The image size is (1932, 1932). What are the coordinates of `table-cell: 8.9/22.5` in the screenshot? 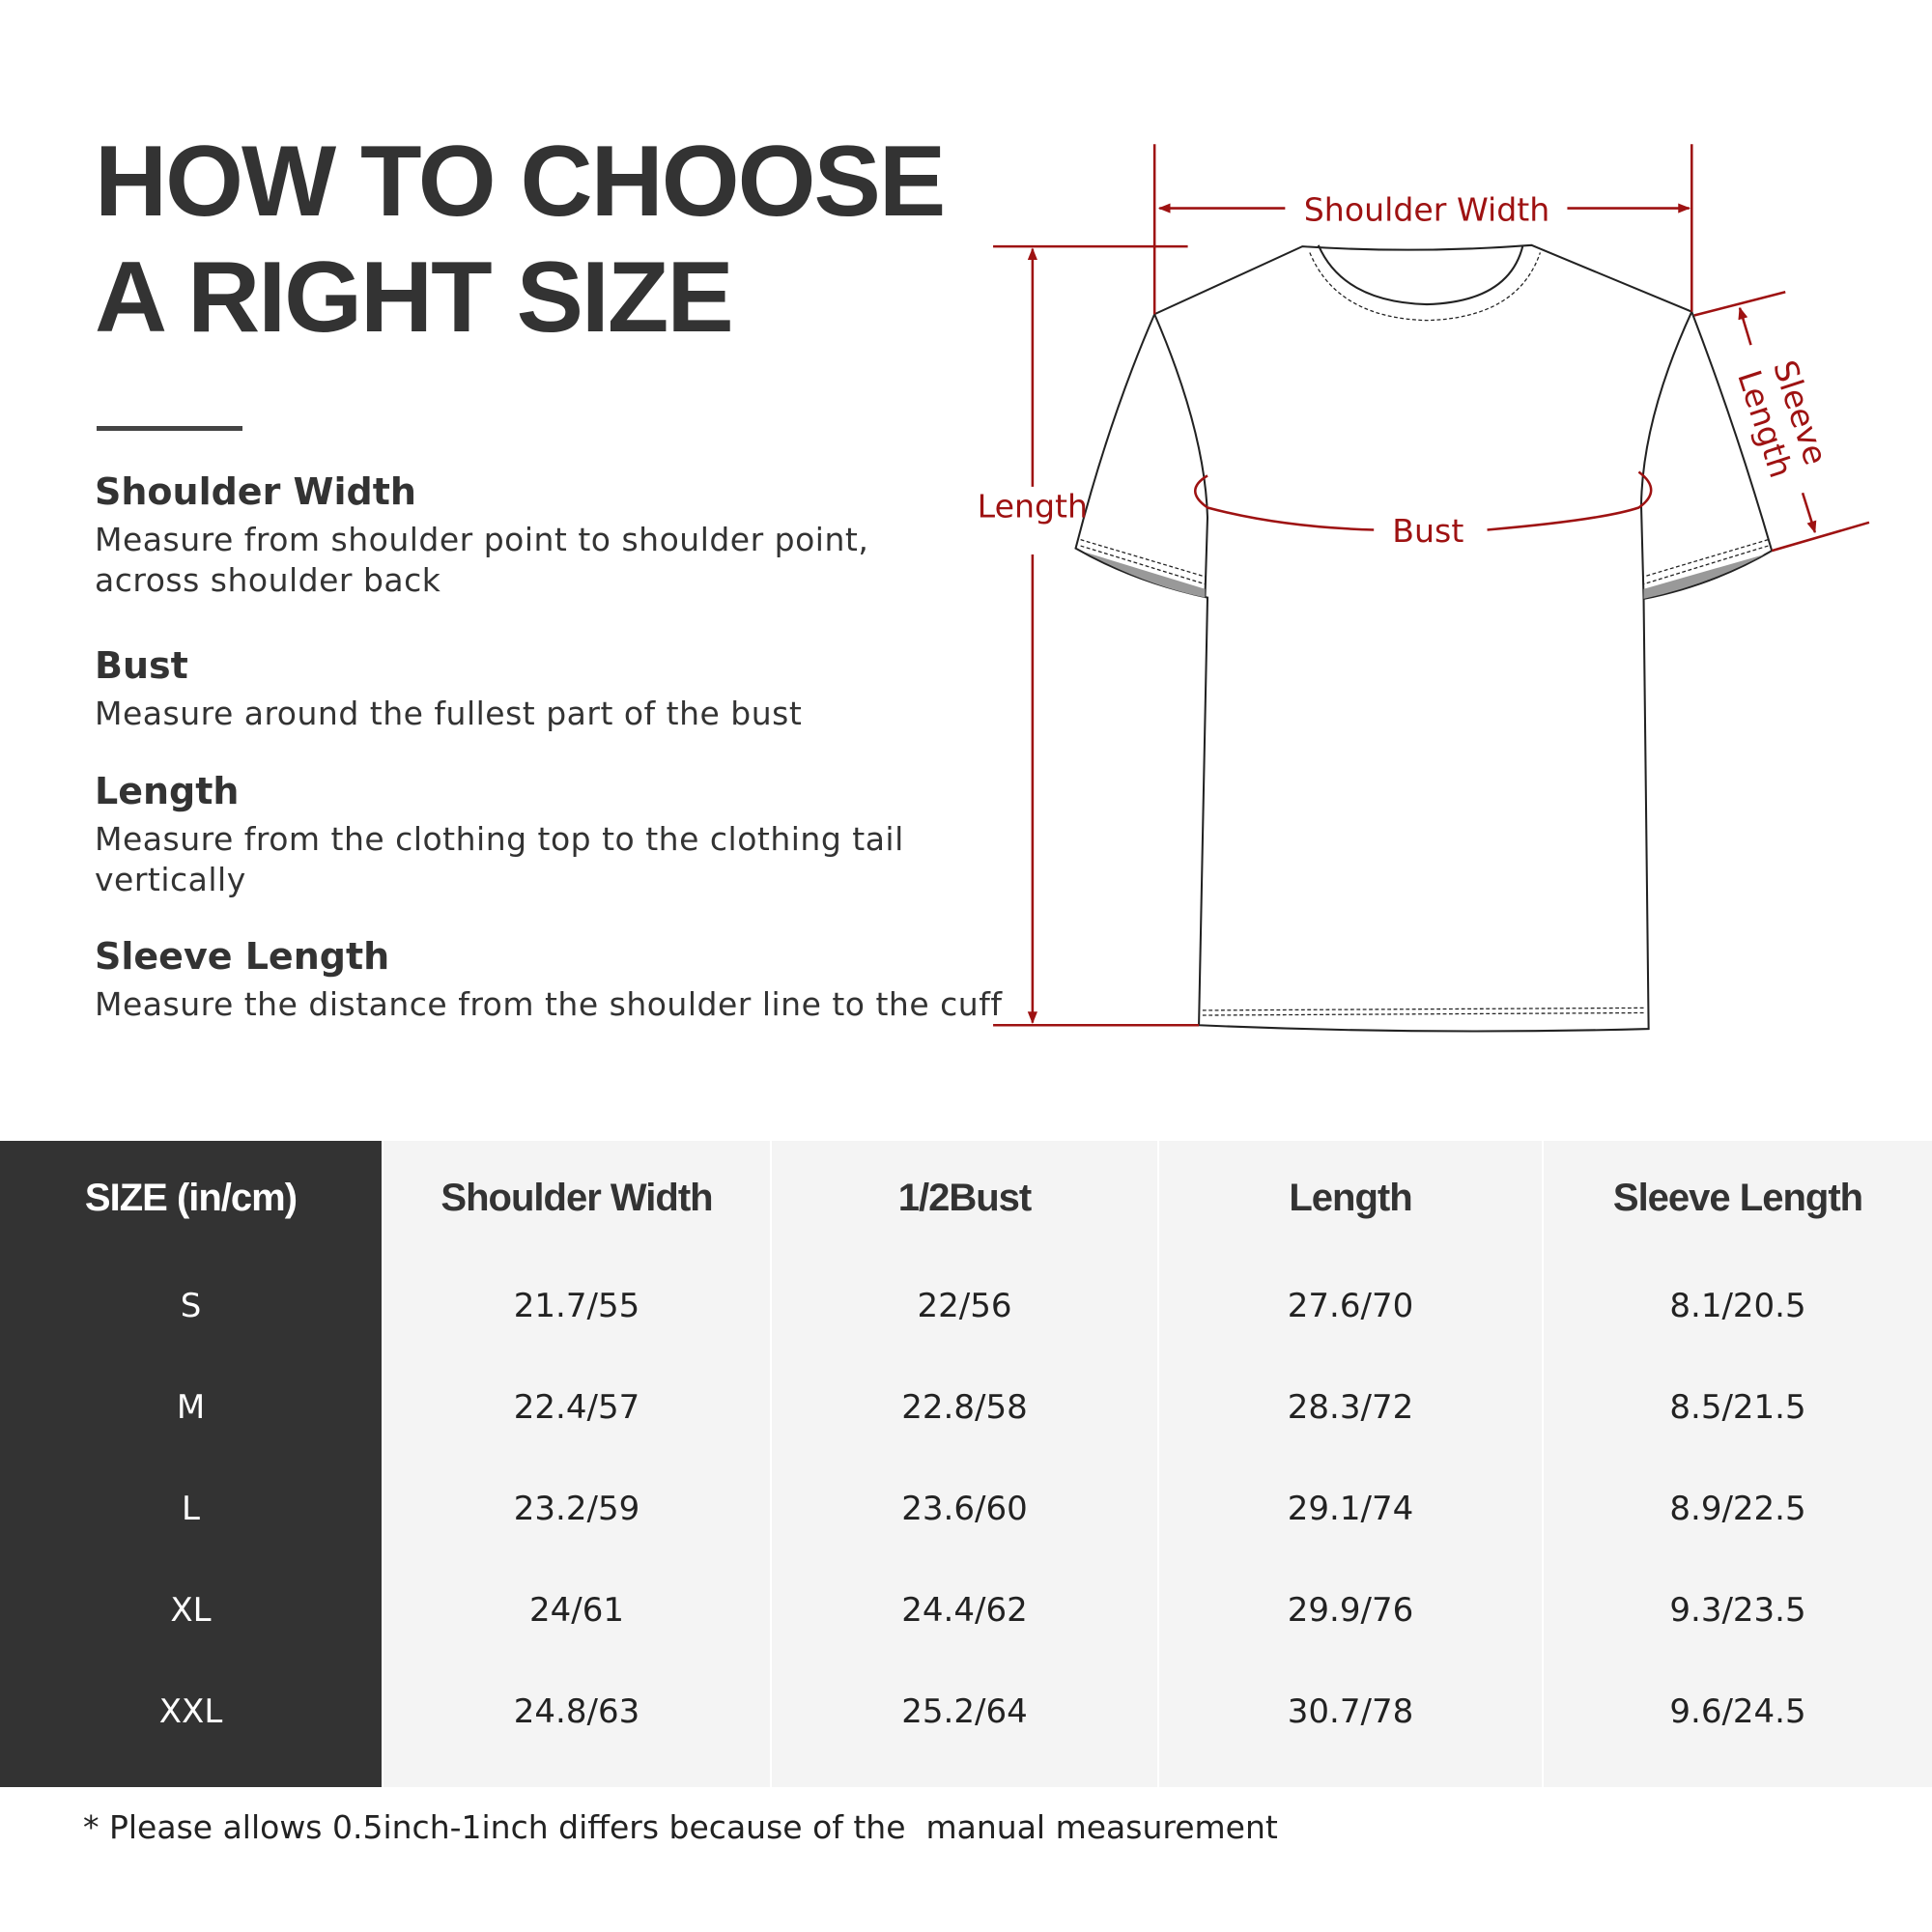 It's located at (1737, 1508).